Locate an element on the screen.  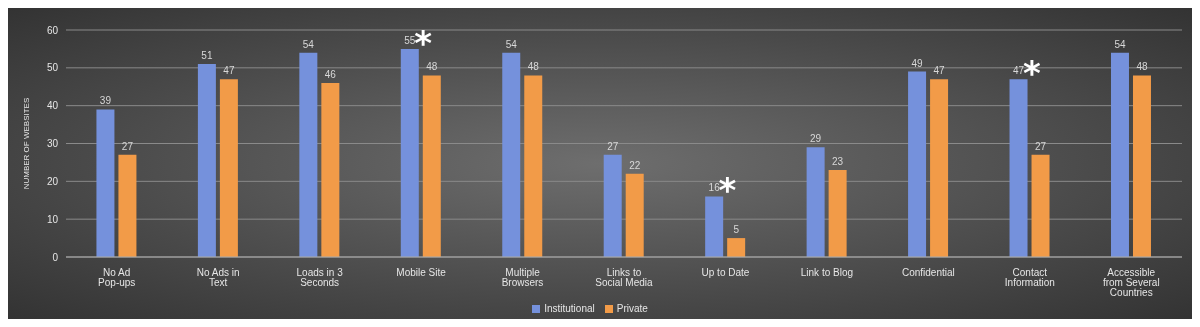
y-tick-label: 40 is located at coordinates (52, 106).